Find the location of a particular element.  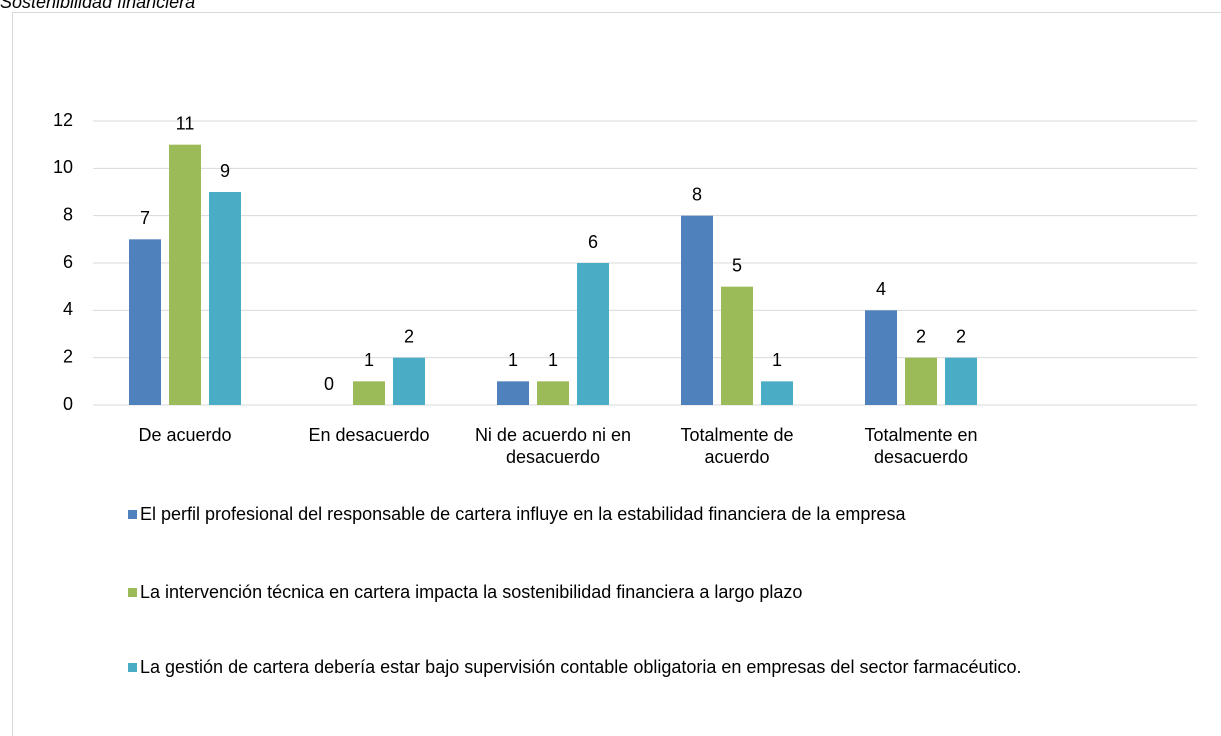

y-tick-label: 4 is located at coordinates (68, 309).